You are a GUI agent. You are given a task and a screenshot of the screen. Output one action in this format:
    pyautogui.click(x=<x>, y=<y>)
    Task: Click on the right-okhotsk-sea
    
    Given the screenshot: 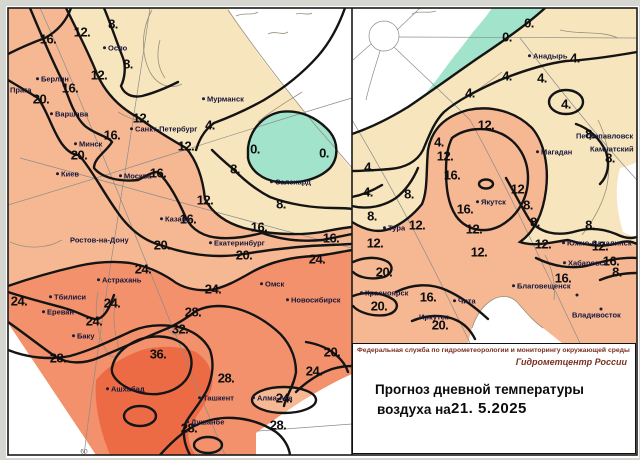 What is the action you would take?
    pyautogui.click(x=515, y=319)
    